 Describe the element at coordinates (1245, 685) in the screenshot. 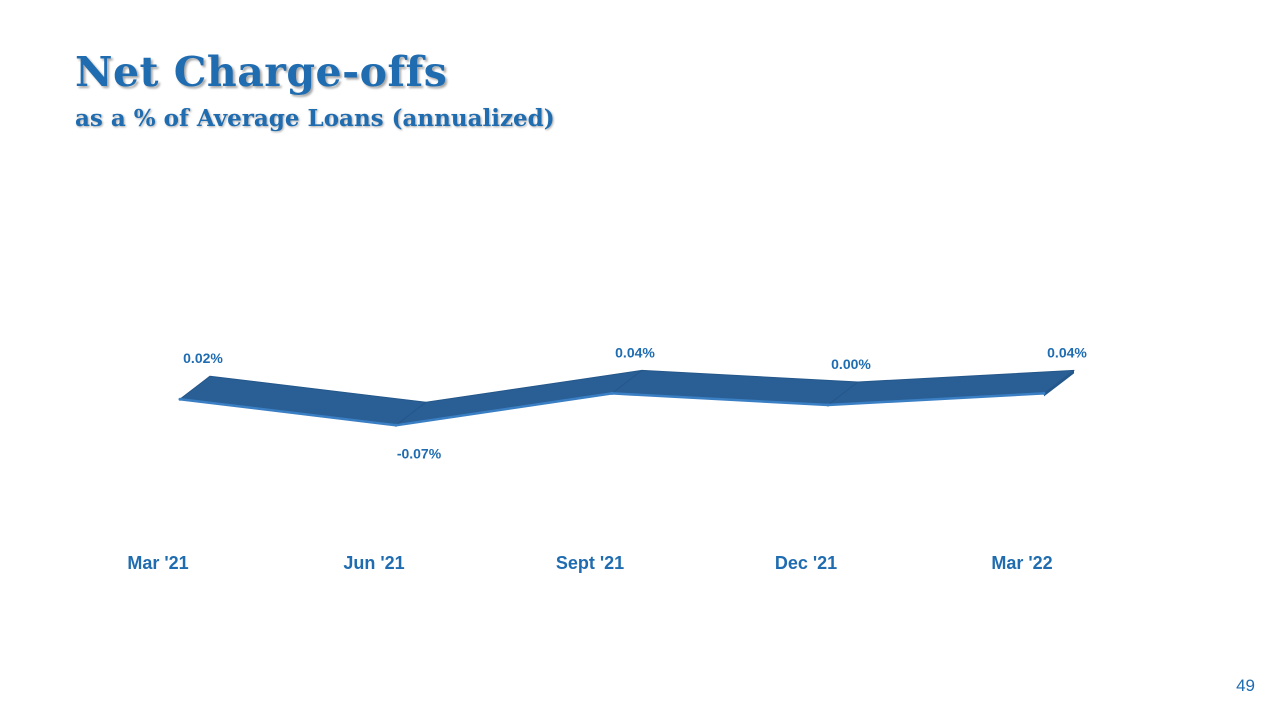

I see `page-number: 49` at that location.